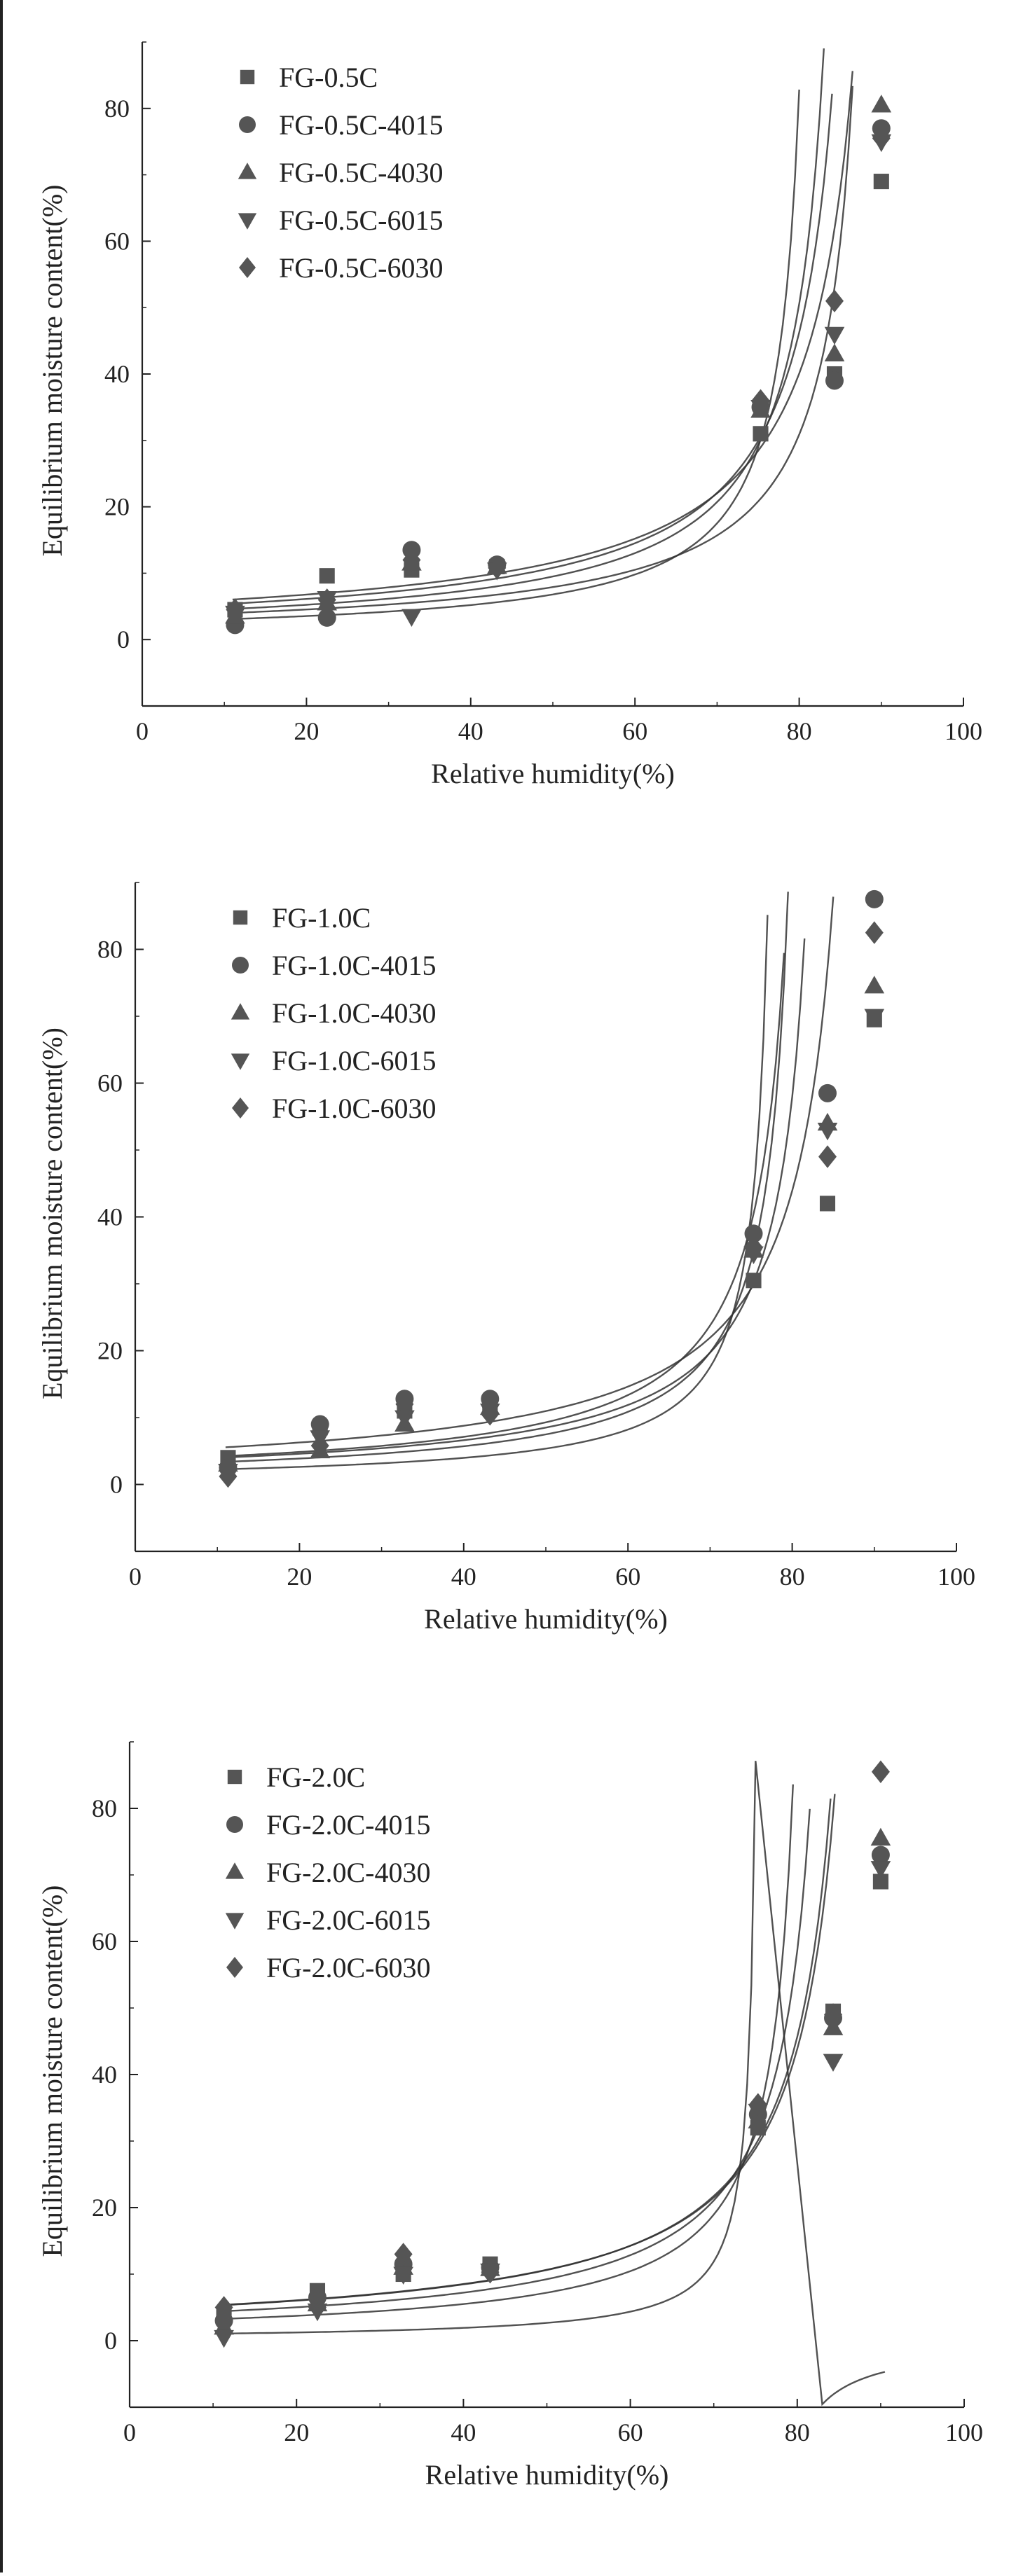  What do you see at coordinates (110, 1217) in the screenshot?
I see `y-tick-label: 40` at bounding box center [110, 1217].